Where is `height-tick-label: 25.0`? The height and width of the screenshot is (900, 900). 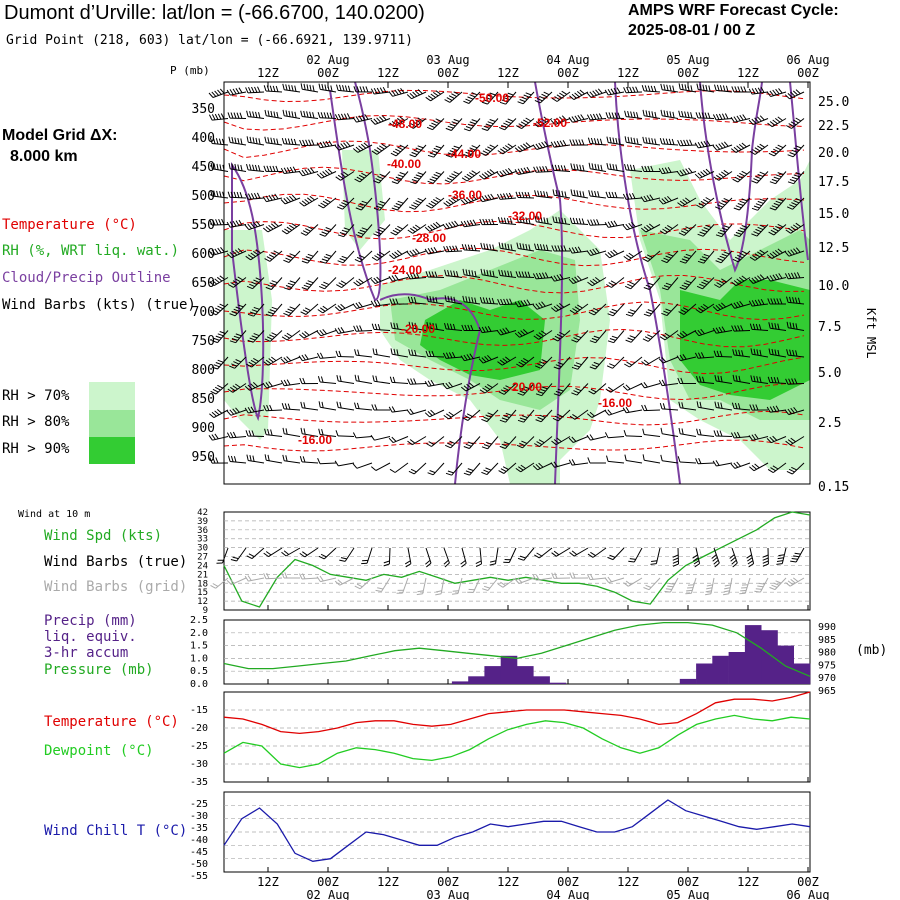
height-tick-label: 25.0 is located at coordinates (833, 102).